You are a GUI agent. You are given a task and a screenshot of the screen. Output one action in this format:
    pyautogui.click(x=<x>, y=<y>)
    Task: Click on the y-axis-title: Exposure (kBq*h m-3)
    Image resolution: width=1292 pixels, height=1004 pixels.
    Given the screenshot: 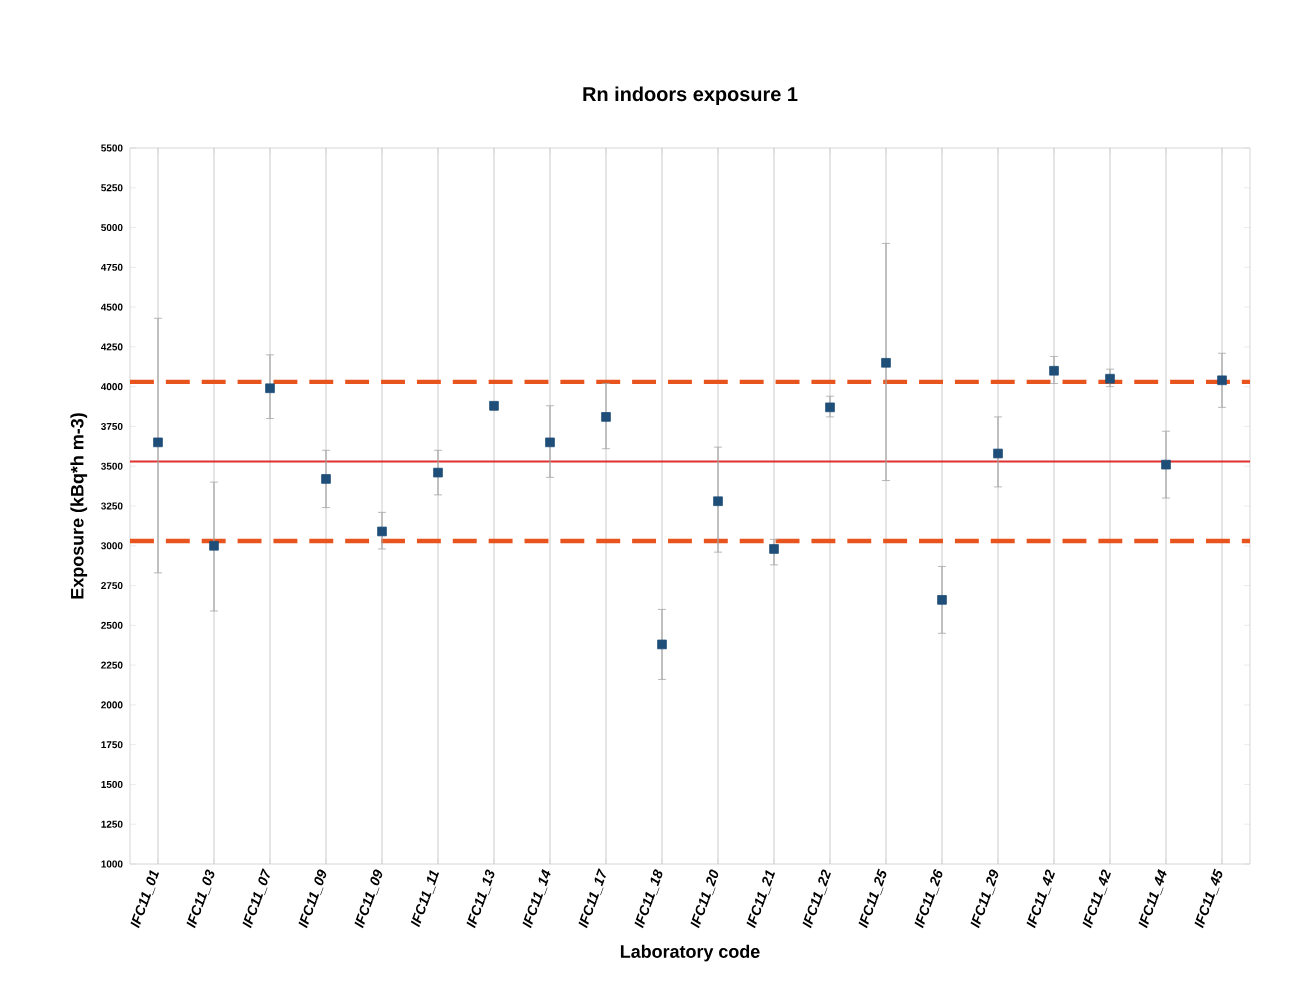 What is the action you would take?
    pyautogui.click(x=79, y=506)
    